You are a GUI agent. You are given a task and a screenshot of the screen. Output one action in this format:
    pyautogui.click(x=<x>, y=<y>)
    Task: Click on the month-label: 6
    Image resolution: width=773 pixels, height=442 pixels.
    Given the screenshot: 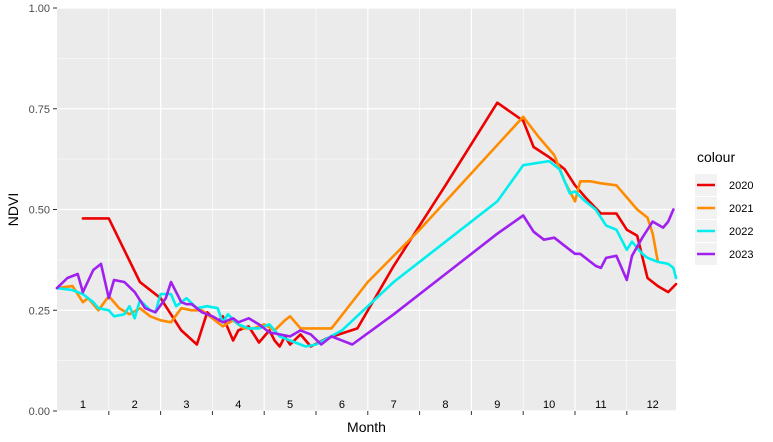 What is the action you would take?
    pyautogui.click(x=342, y=405)
    